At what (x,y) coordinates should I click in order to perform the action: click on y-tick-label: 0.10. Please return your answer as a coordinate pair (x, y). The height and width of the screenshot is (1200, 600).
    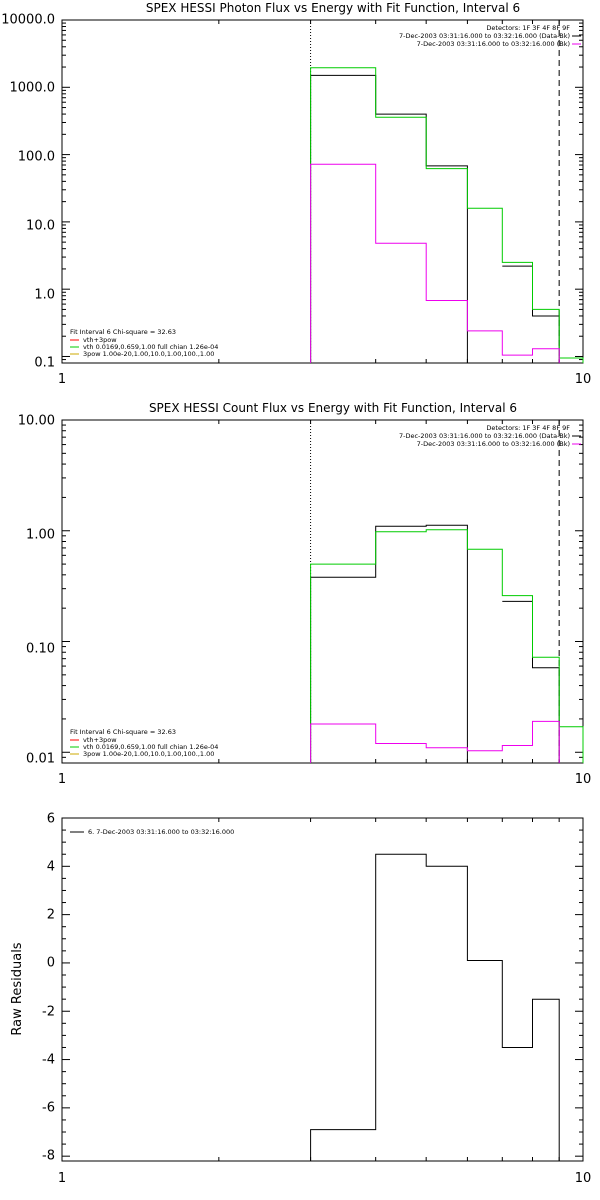
    Looking at the image, I should click on (40, 649).